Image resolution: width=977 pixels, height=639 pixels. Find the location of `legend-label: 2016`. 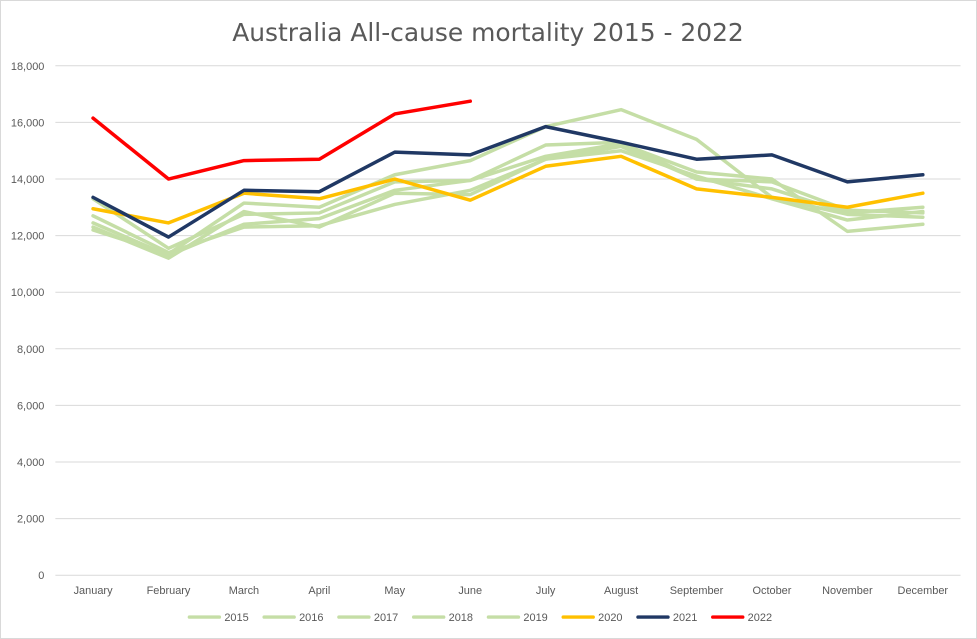

legend-label: 2016 is located at coordinates (311, 618).